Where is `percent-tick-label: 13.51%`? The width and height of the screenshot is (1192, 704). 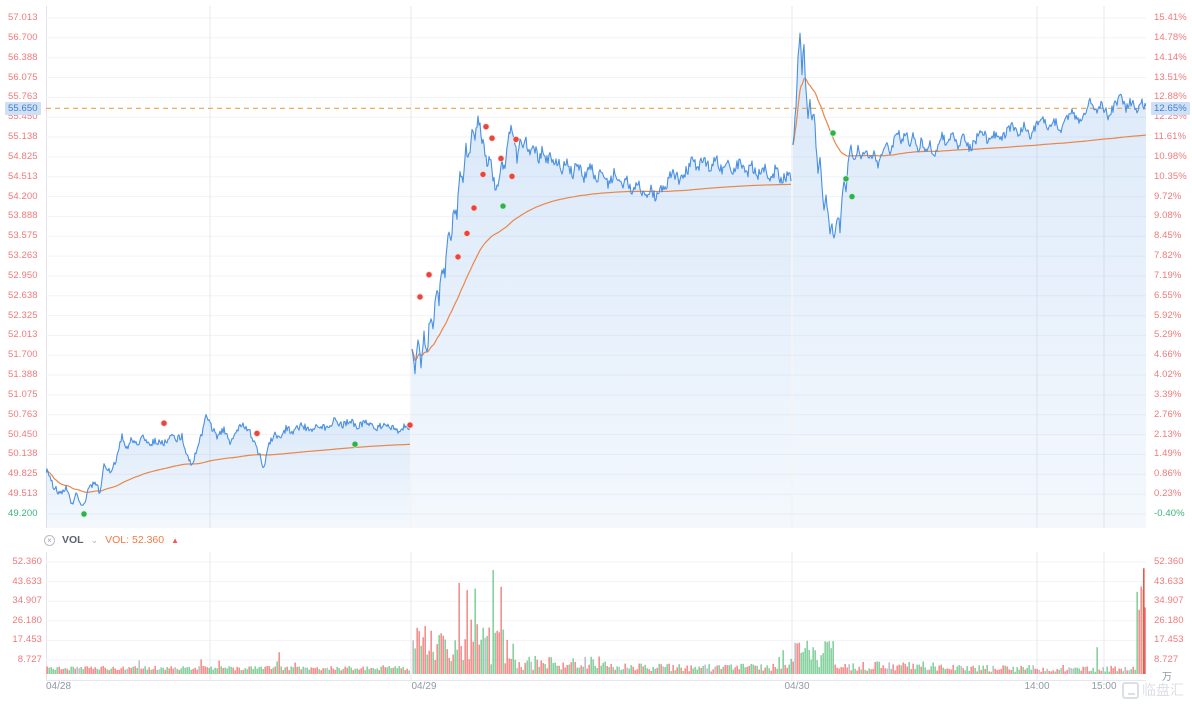 percent-tick-label: 13.51% is located at coordinates (1170, 77).